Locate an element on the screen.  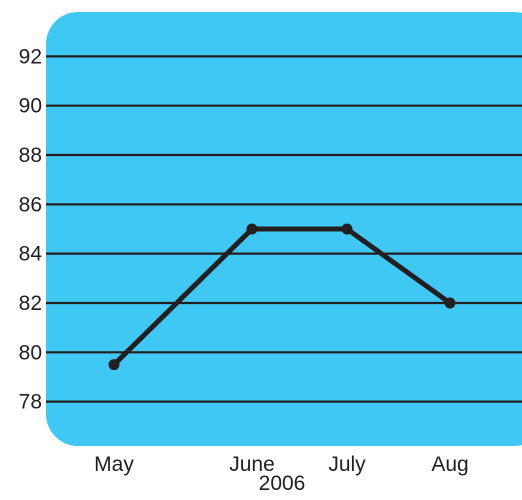
x-axis-tick-labels: May June July Aug is located at coordinates (281, 464).